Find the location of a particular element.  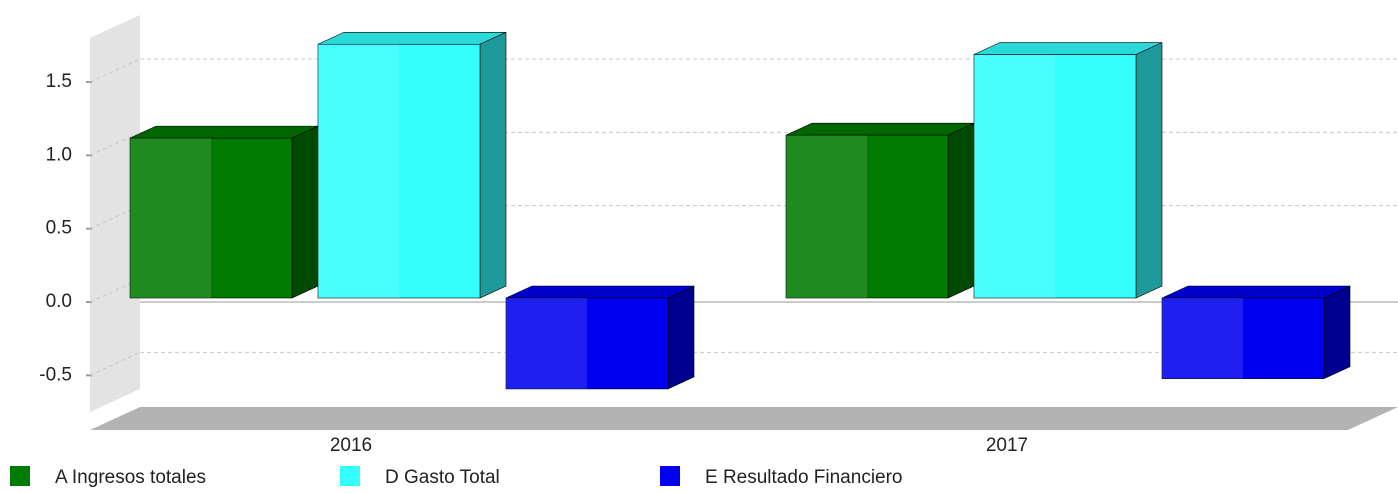

y-tick-label: -0.5 is located at coordinates (55, 374).